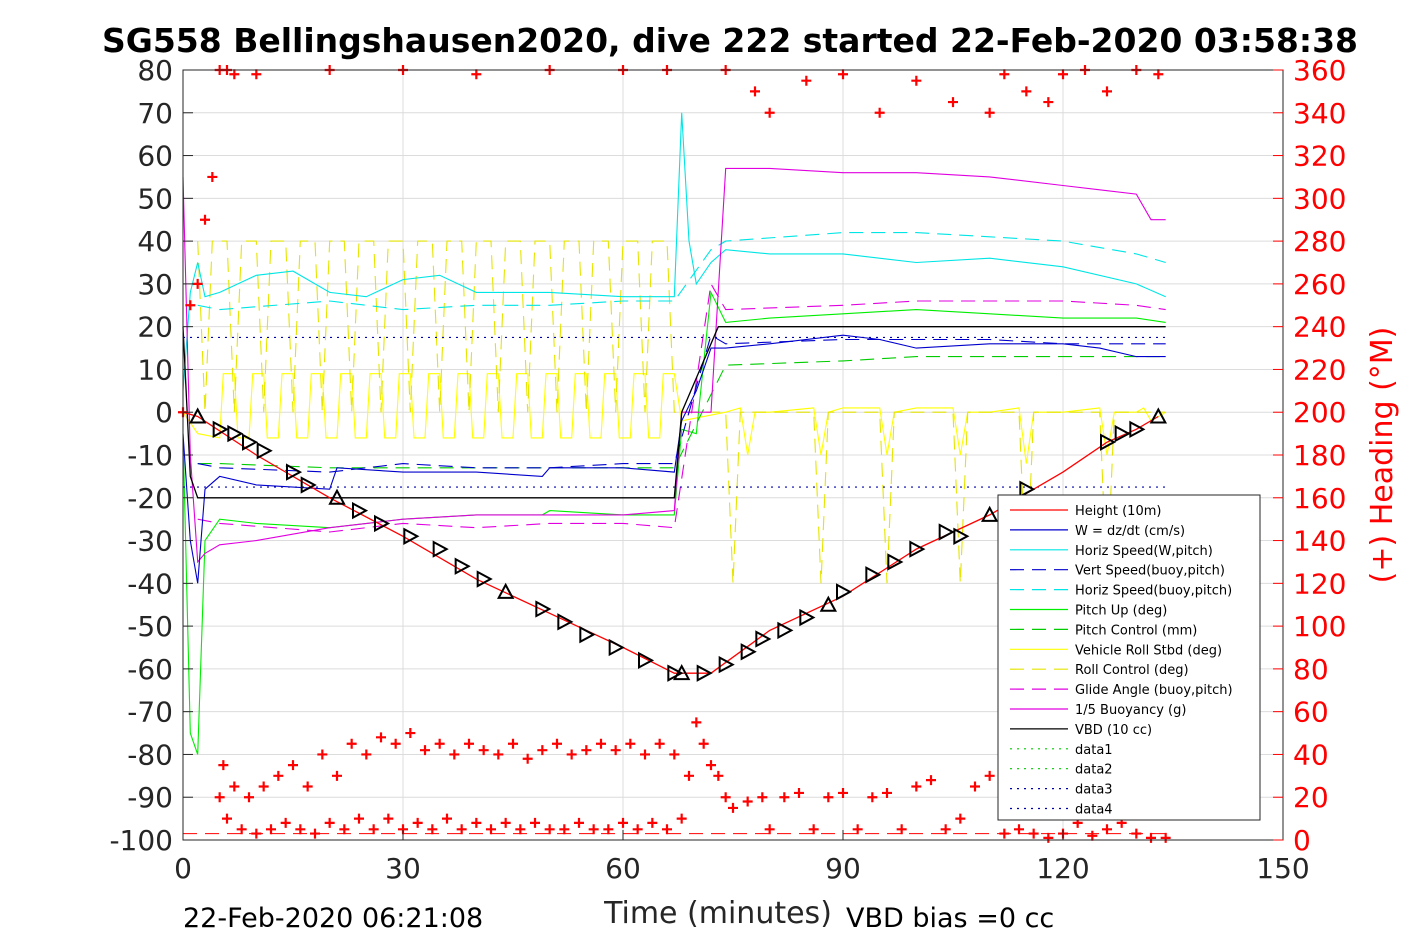  I want to click on legend-entry-data4: data4, so click(1094, 810).